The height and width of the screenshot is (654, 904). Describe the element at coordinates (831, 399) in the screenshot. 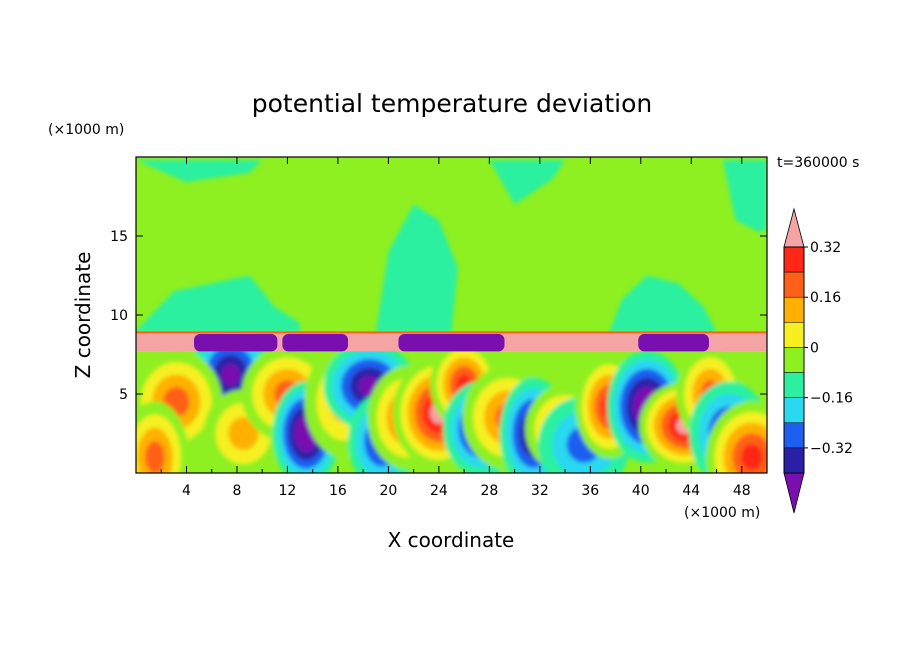

I see `colorbar-label: −0.16` at that location.